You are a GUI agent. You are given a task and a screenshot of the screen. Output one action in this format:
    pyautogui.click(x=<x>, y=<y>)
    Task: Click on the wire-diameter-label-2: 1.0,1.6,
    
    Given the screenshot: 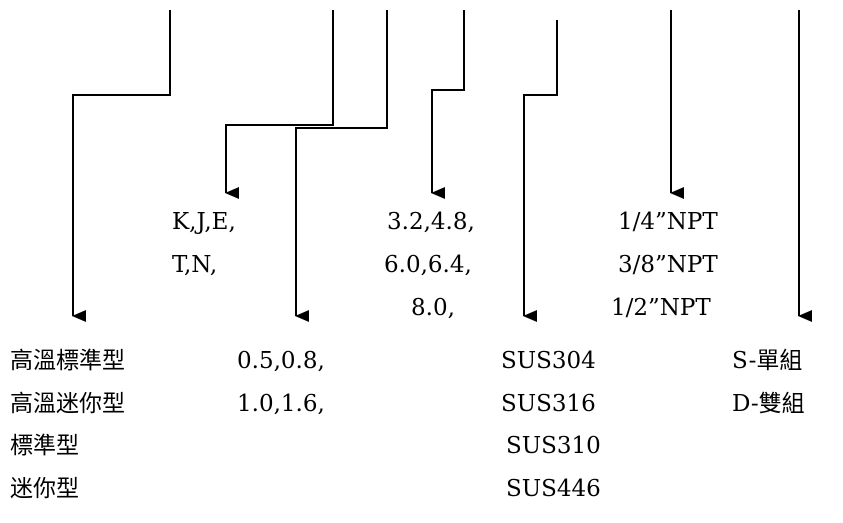 What is the action you would take?
    pyautogui.click(x=281, y=404)
    